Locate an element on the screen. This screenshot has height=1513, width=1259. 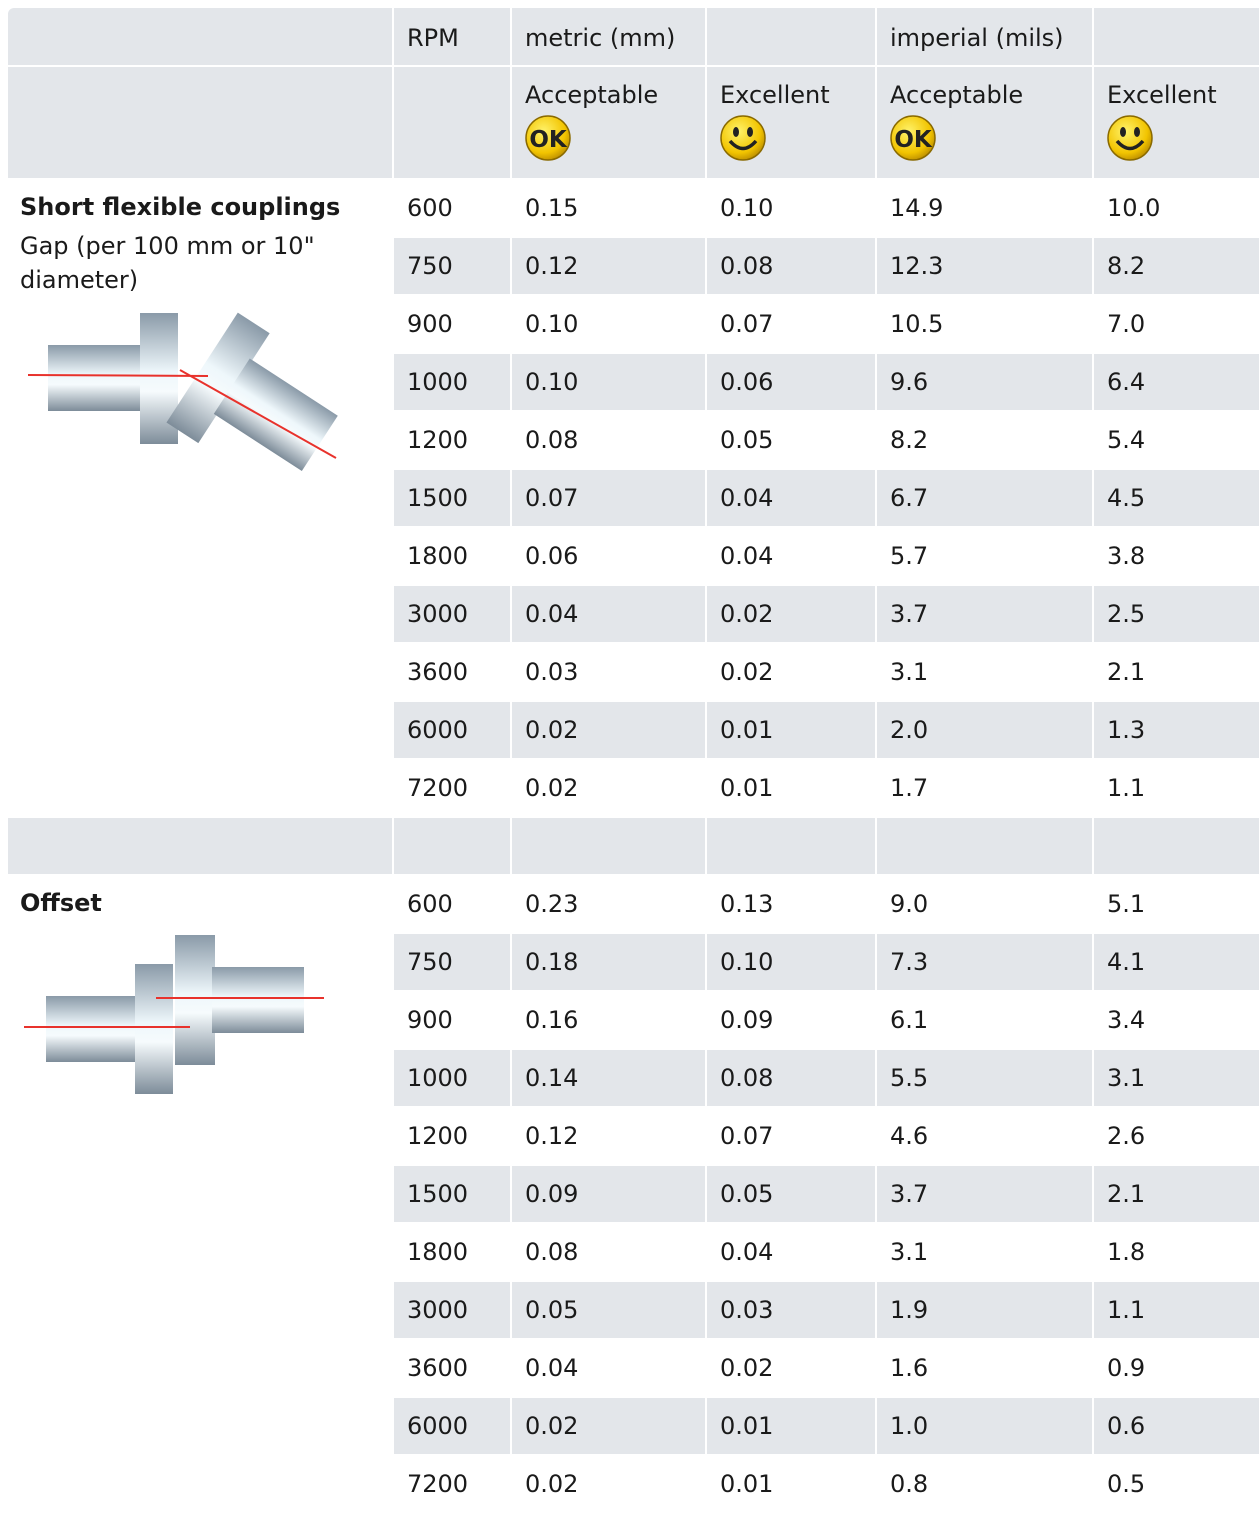
table-cell: 1.7 is located at coordinates (984, 788).